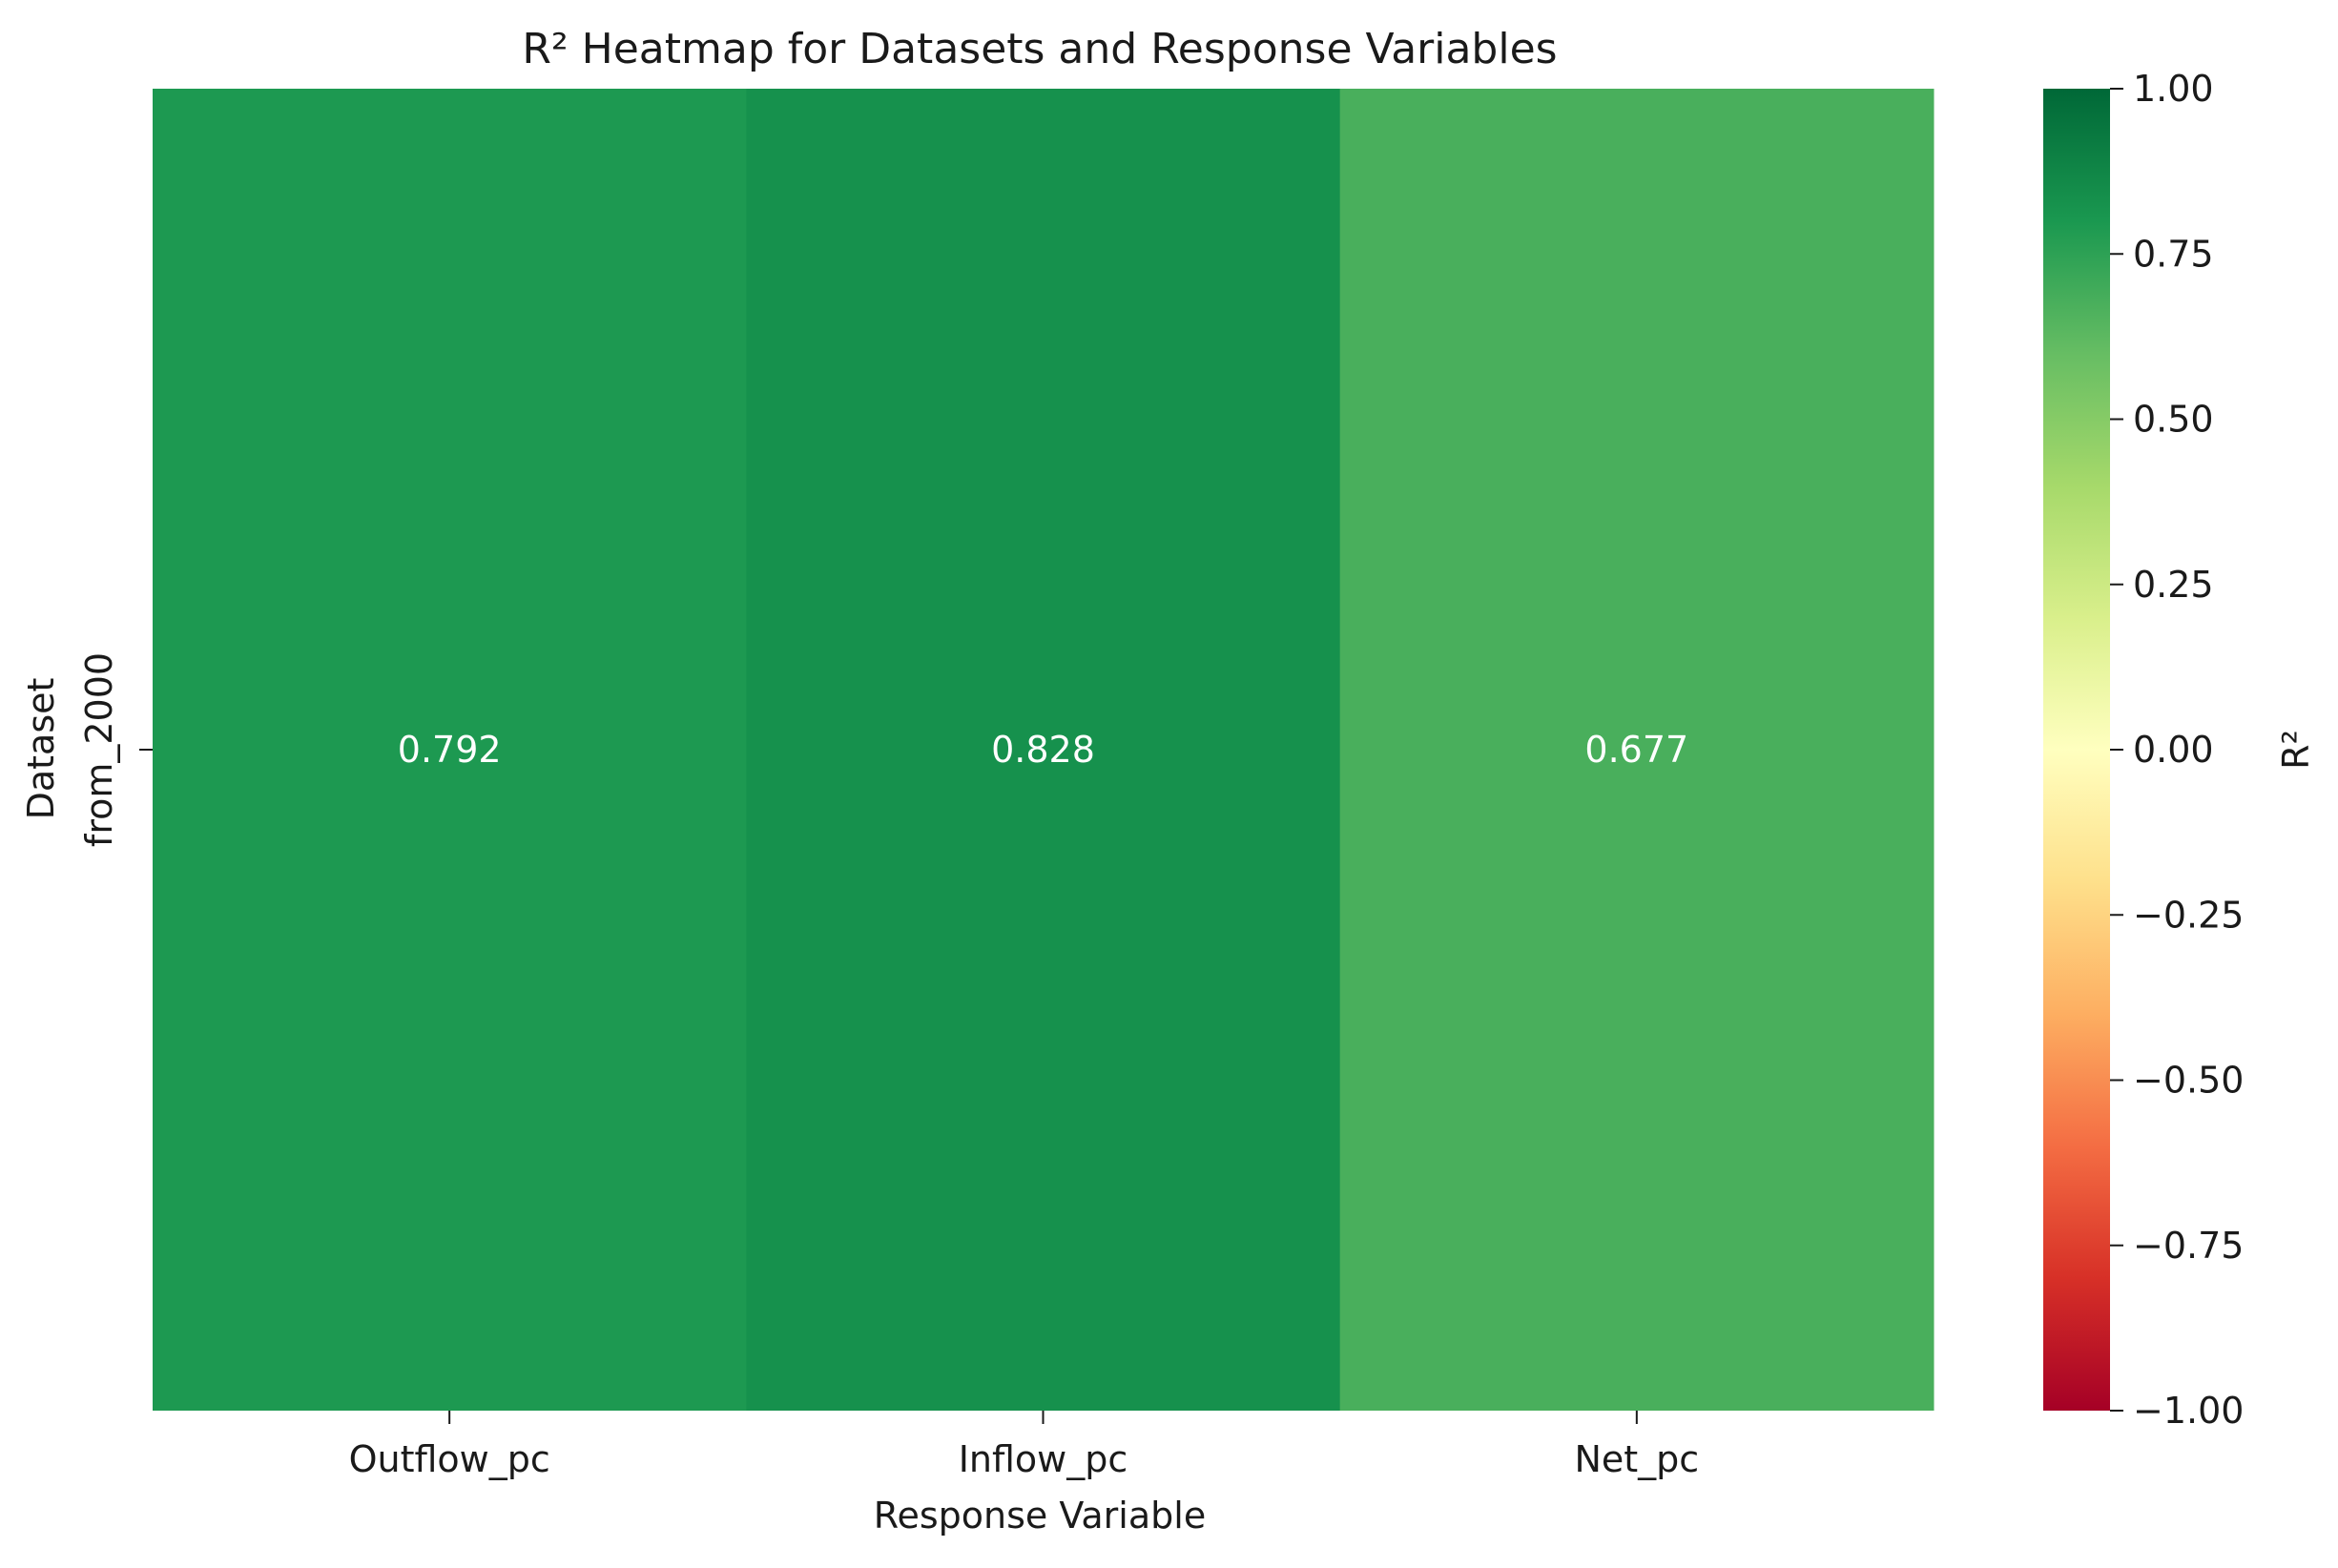 The height and width of the screenshot is (1568, 2338). What do you see at coordinates (2189, 1411) in the screenshot?
I see `colorbar-tick-label: −1.00` at bounding box center [2189, 1411].